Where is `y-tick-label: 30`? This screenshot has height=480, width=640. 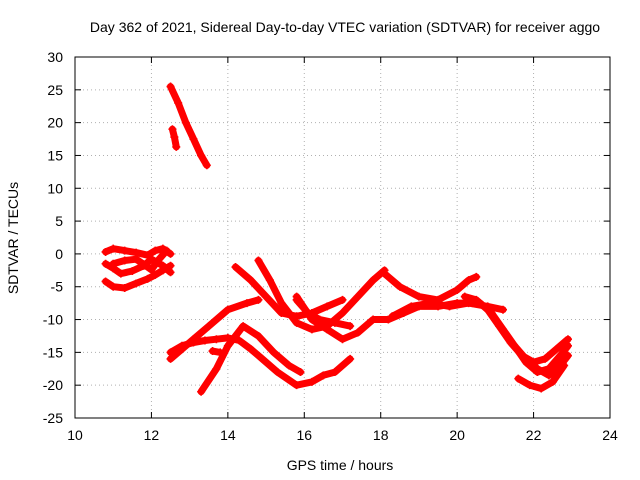
y-tick-label: 30 is located at coordinates (55, 57).